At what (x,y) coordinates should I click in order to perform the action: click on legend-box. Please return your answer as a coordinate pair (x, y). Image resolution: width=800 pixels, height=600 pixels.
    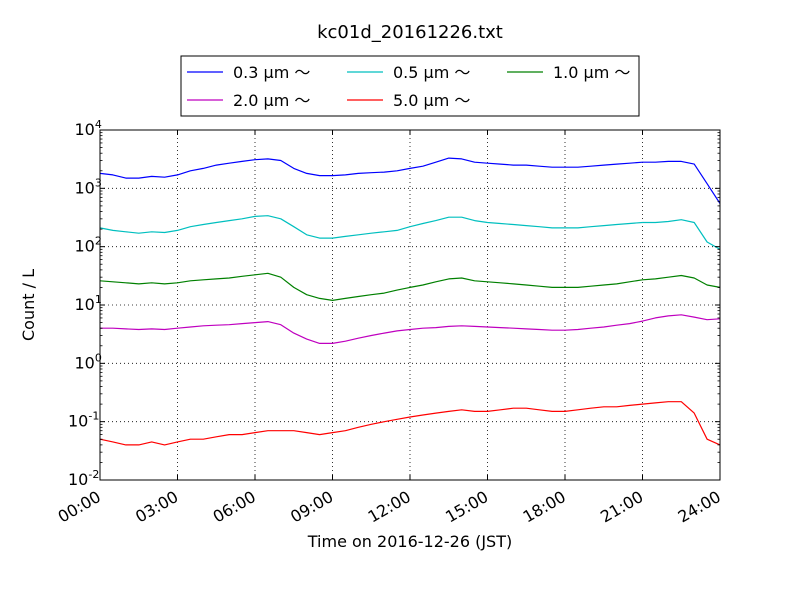
    Looking at the image, I should click on (410, 86).